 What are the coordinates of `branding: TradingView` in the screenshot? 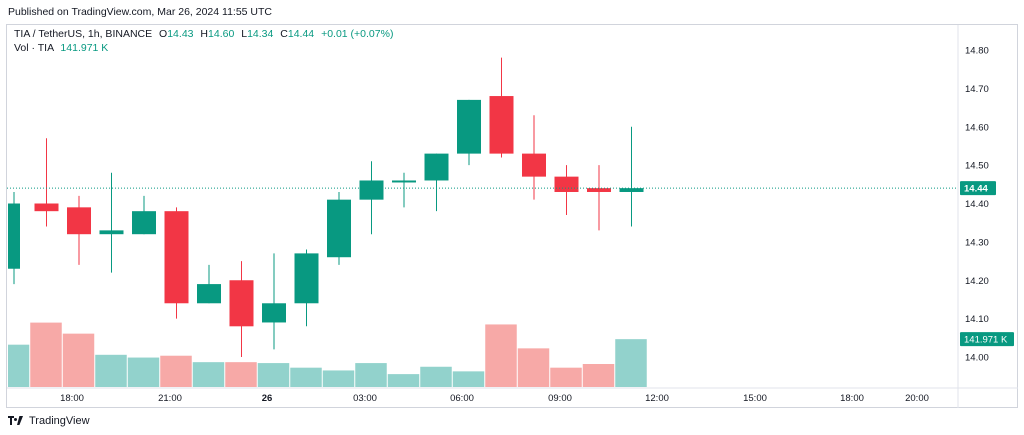 It's located at (49, 421).